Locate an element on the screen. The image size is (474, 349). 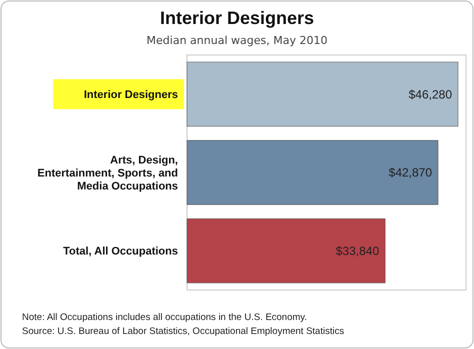
chart-subtitle: Median annual wages, May 2010 is located at coordinates (237, 40).